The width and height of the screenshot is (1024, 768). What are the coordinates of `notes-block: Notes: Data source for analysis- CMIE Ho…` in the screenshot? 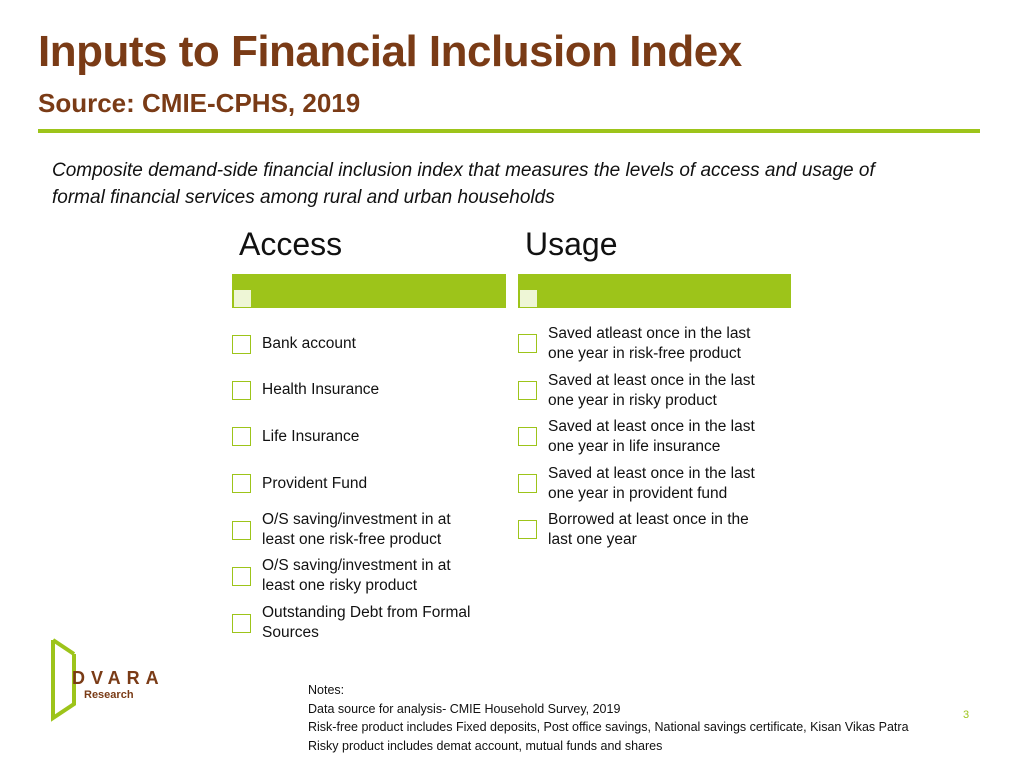 It's located at (608, 718).